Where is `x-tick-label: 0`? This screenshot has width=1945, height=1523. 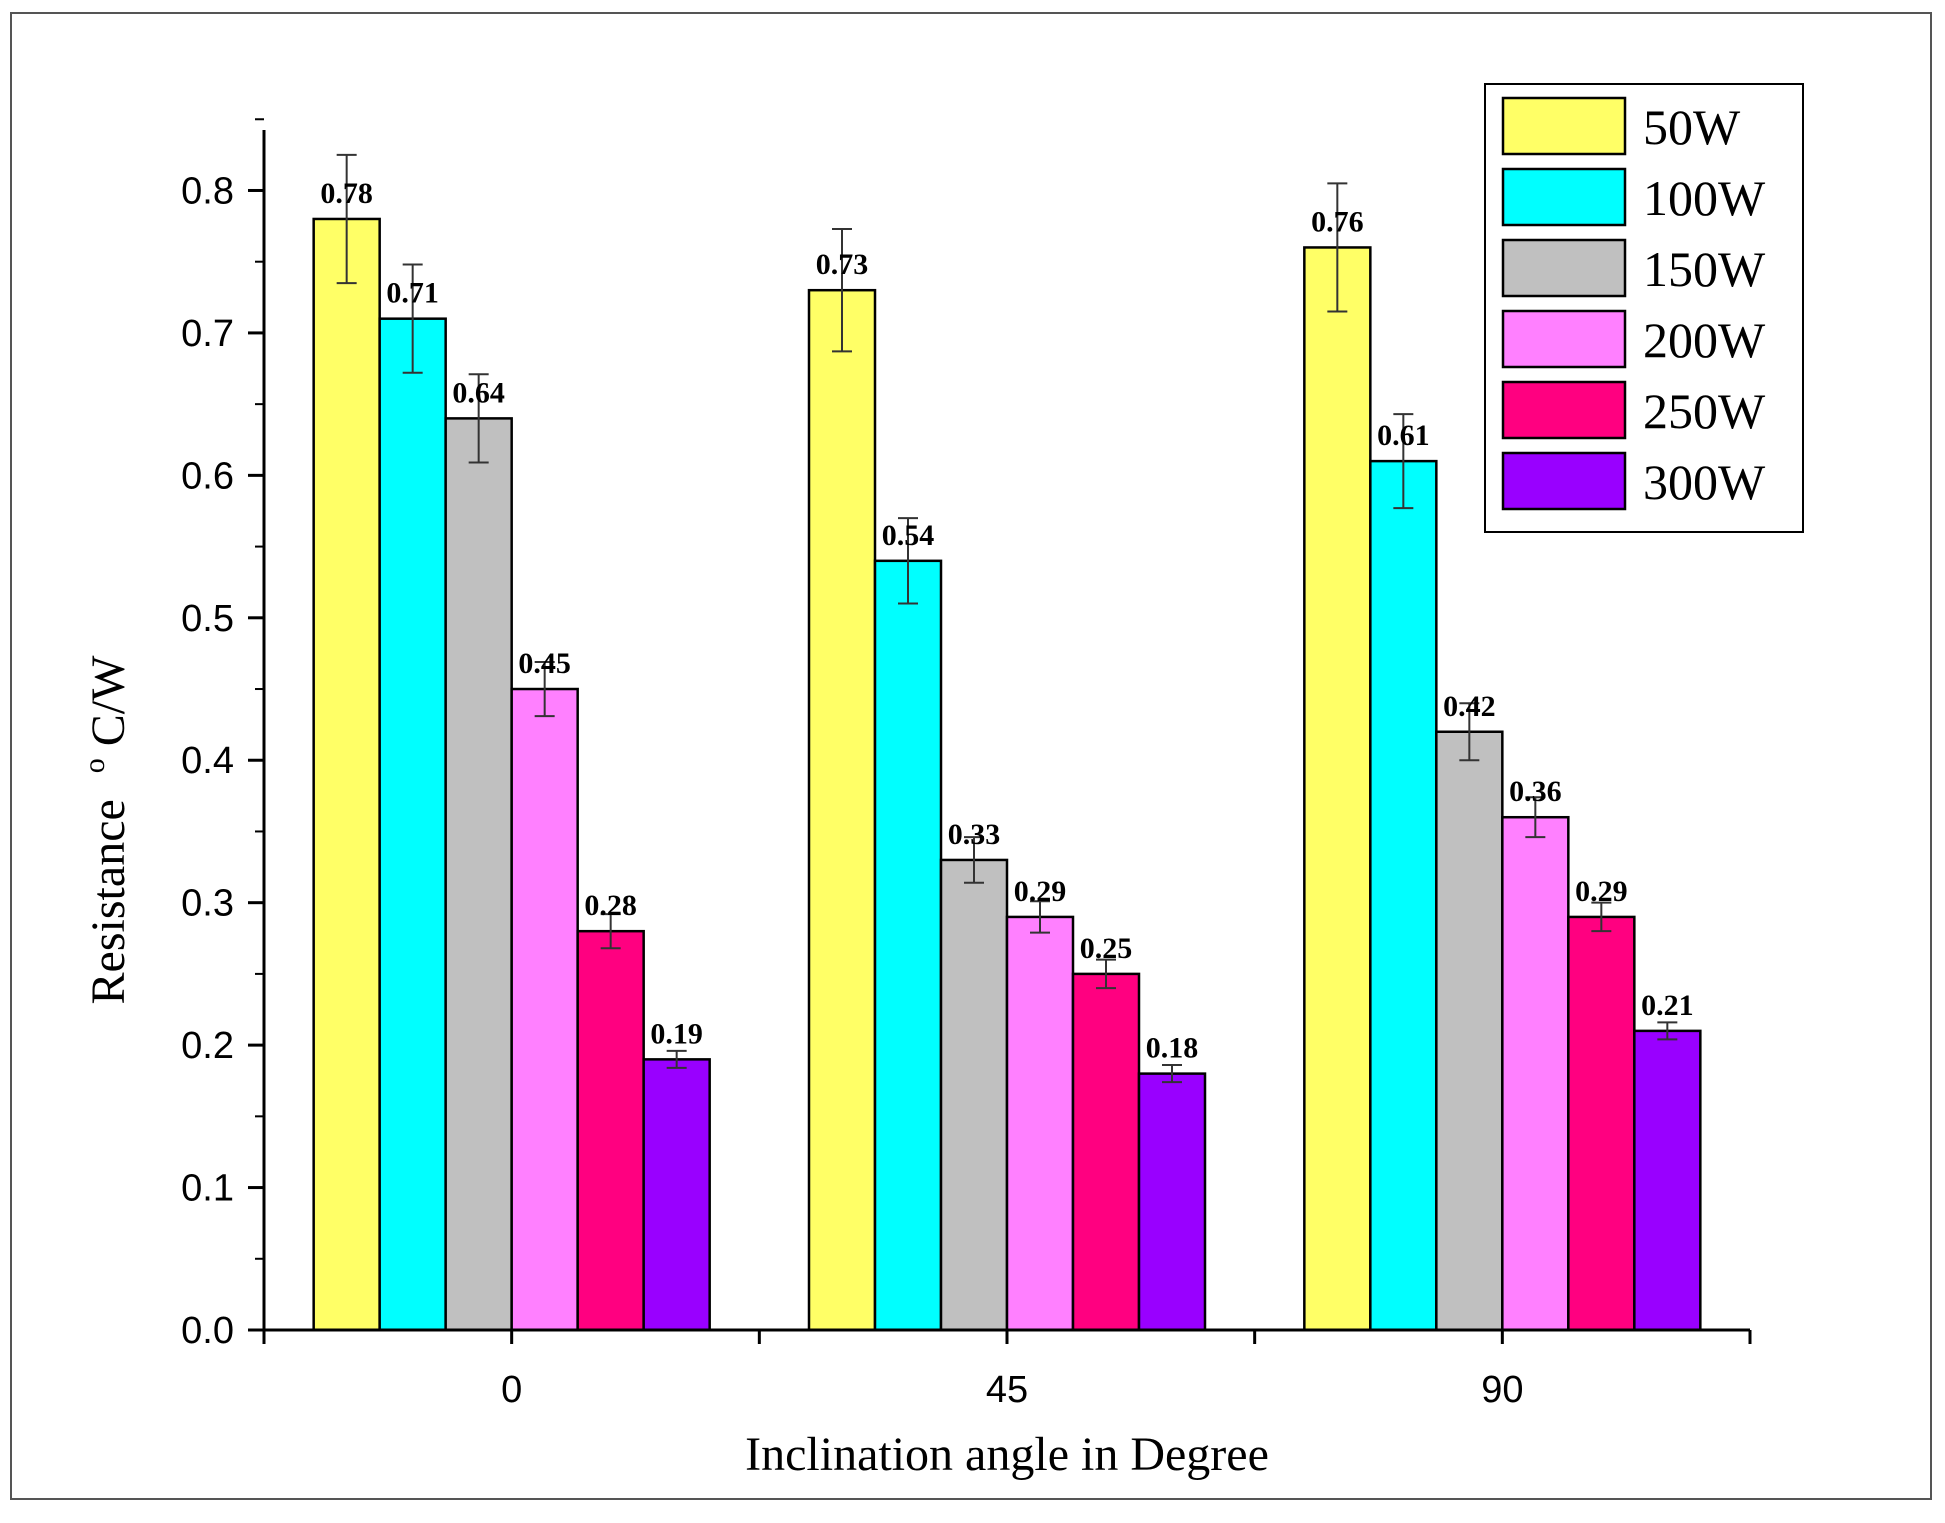 x-tick-label: 0 is located at coordinates (511, 1390).